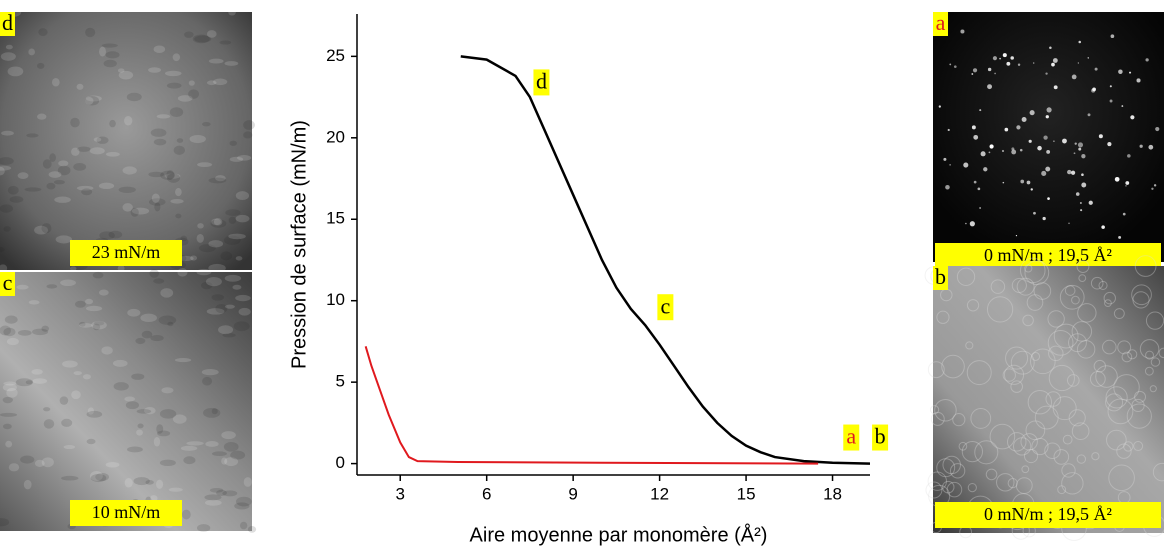  What do you see at coordinates (832, 493) in the screenshot?
I see `x-tick-label: 18` at bounding box center [832, 493].